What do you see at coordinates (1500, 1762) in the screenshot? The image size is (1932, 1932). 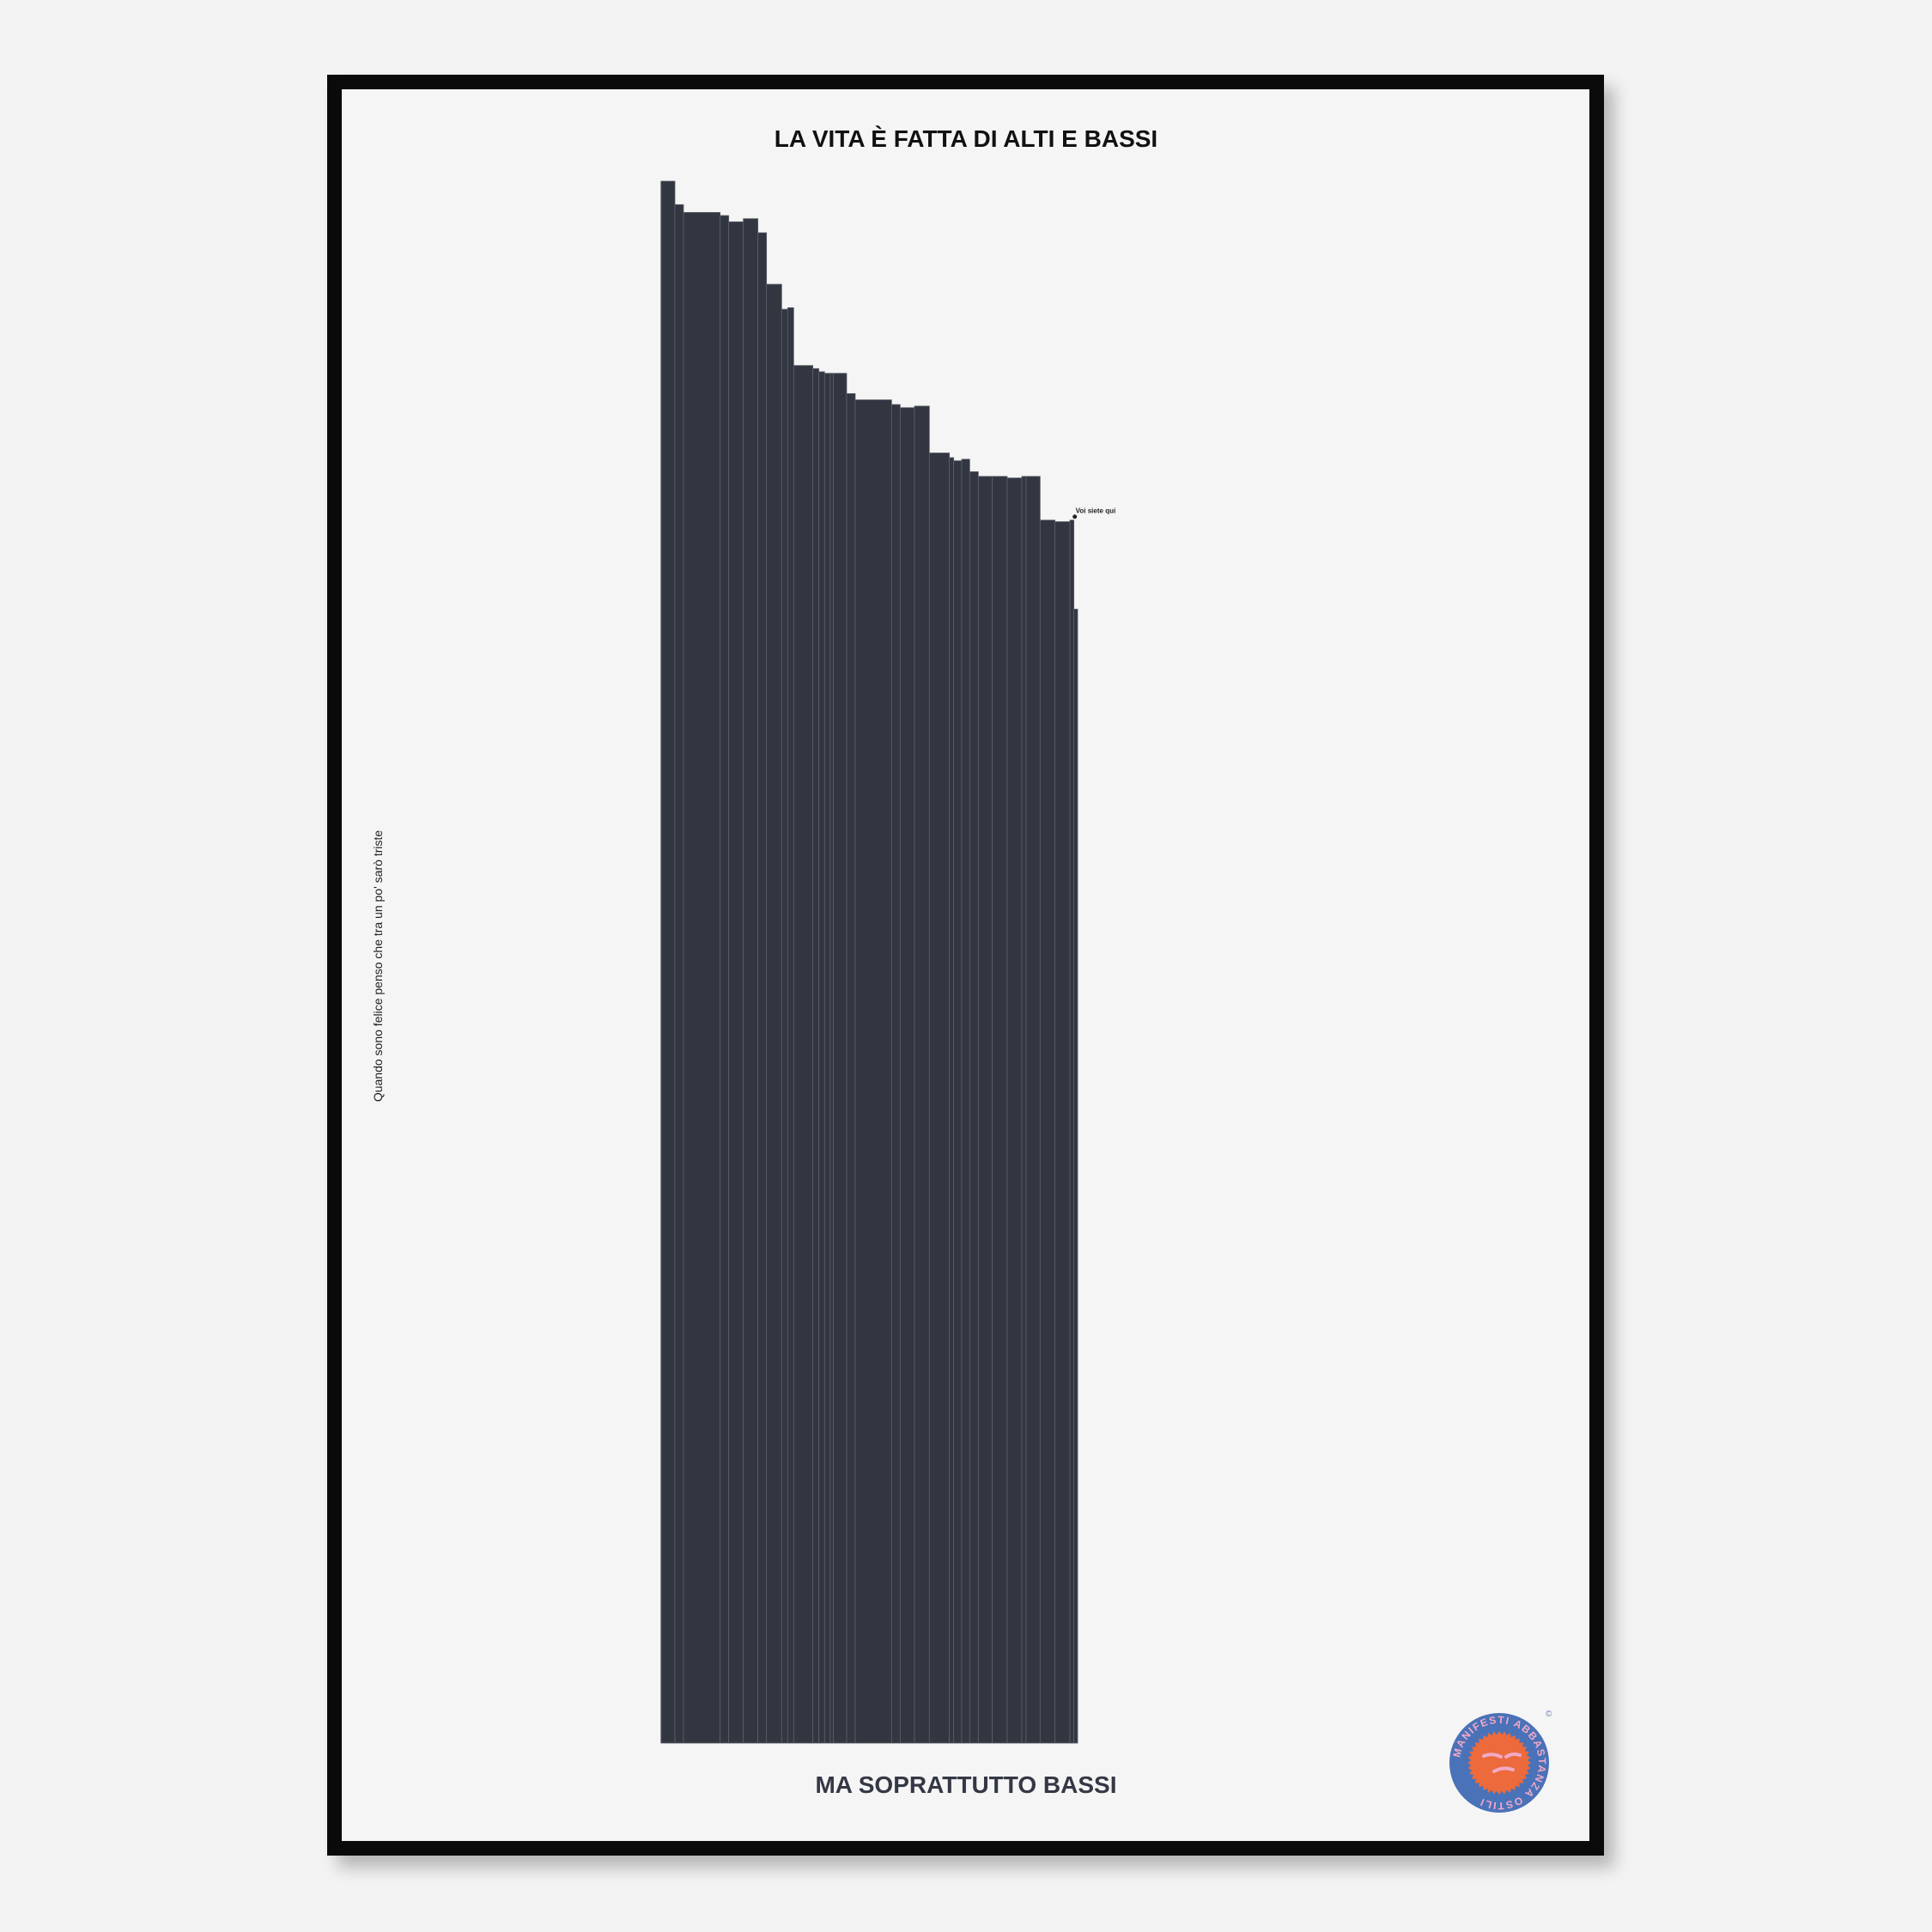 I see `manifesti-logo: MANIFESTI ABBASTANZA OSTILI ©` at bounding box center [1500, 1762].